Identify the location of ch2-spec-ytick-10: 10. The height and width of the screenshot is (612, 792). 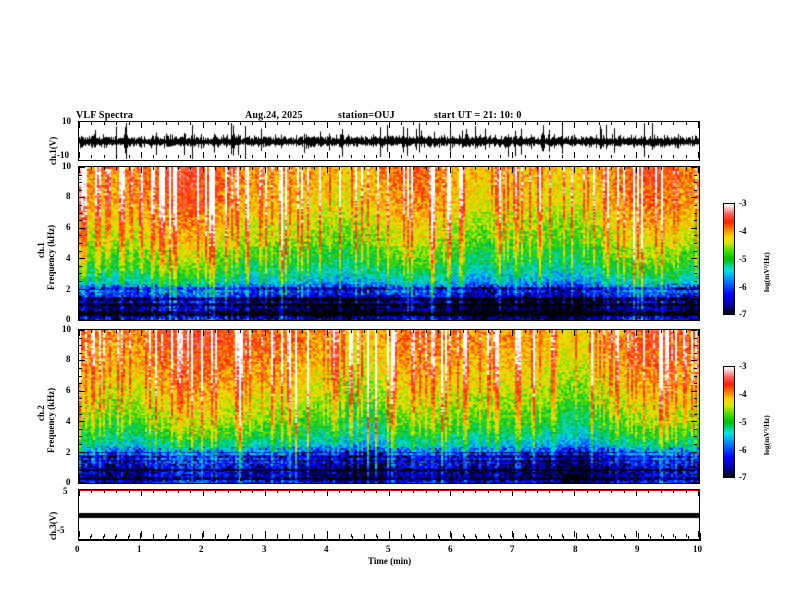
(66, 329).